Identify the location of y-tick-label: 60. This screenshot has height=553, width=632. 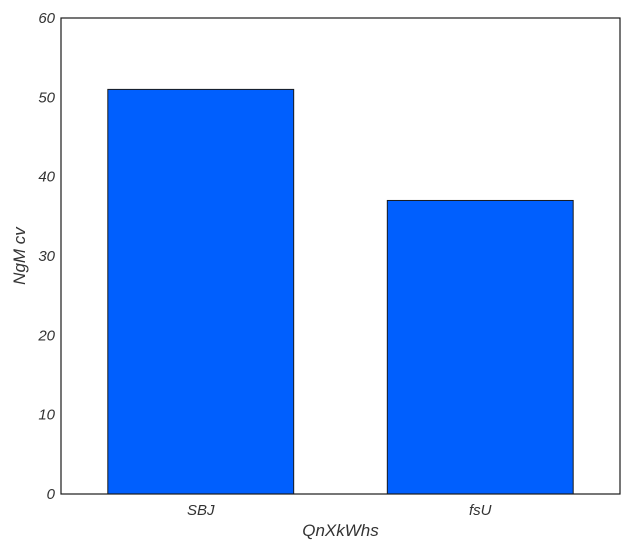
(46, 18).